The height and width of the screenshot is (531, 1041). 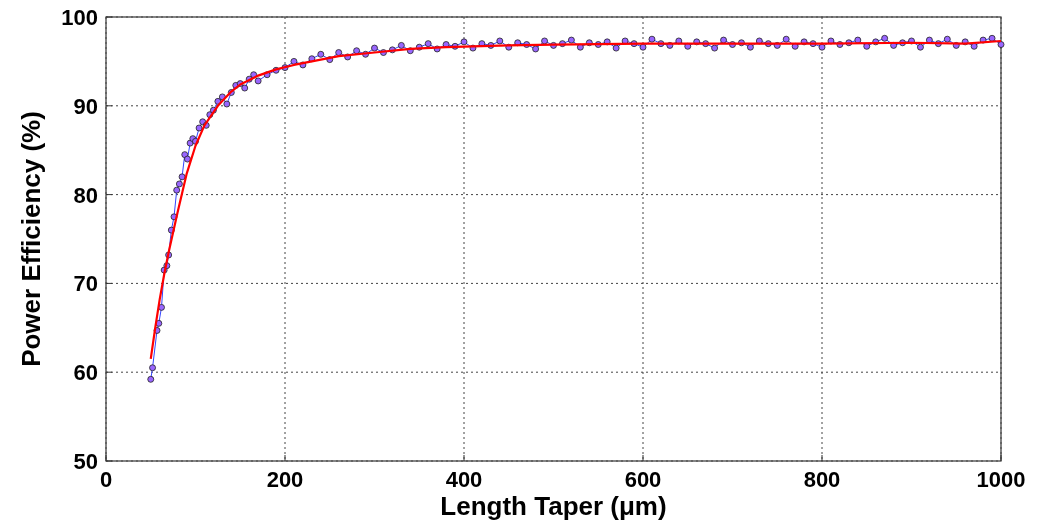 I want to click on y-tick-label: 80, so click(x=85, y=195).